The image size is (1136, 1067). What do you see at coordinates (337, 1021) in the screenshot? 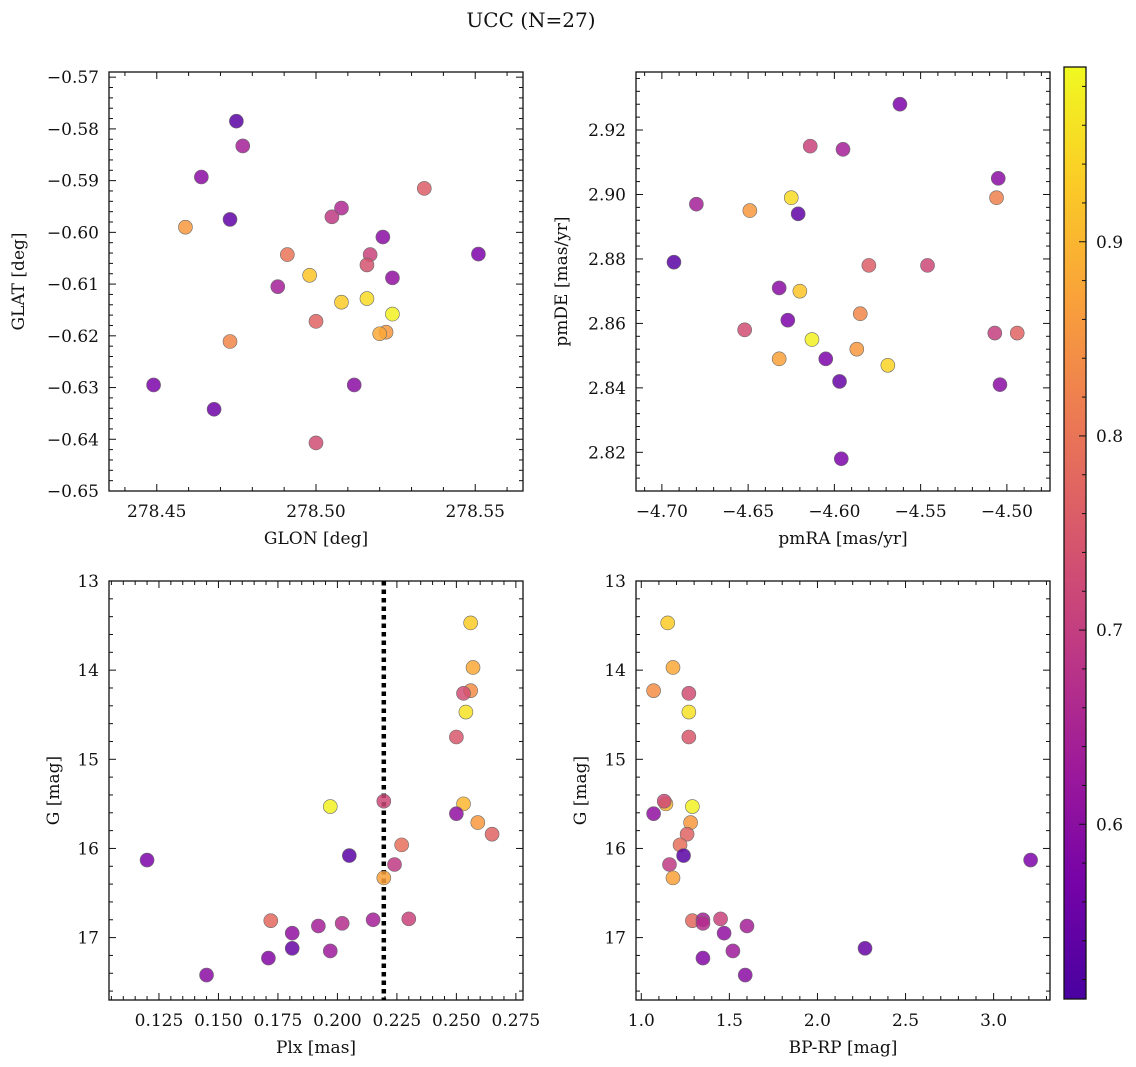
I see `x-tick-label: 0.200` at bounding box center [337, 1021].